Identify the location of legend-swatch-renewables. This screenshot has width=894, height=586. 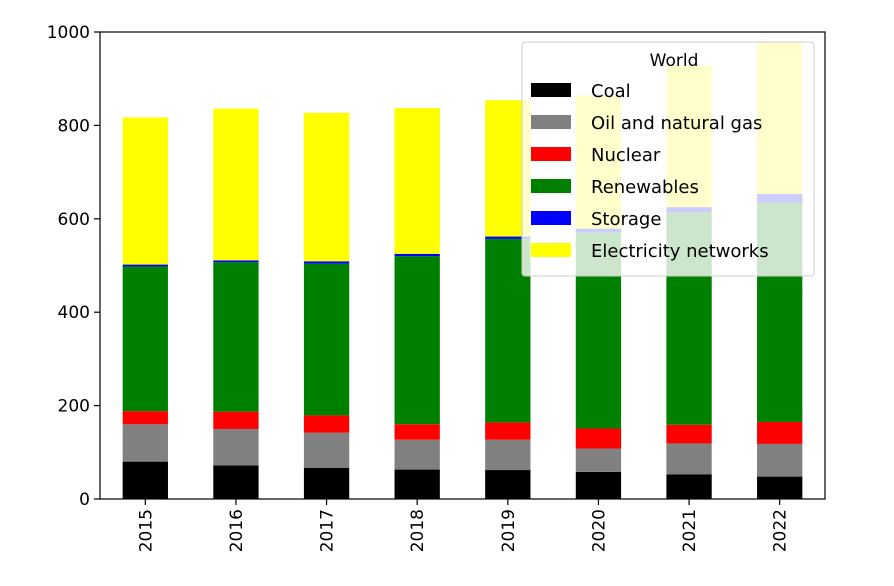
(551, 186).